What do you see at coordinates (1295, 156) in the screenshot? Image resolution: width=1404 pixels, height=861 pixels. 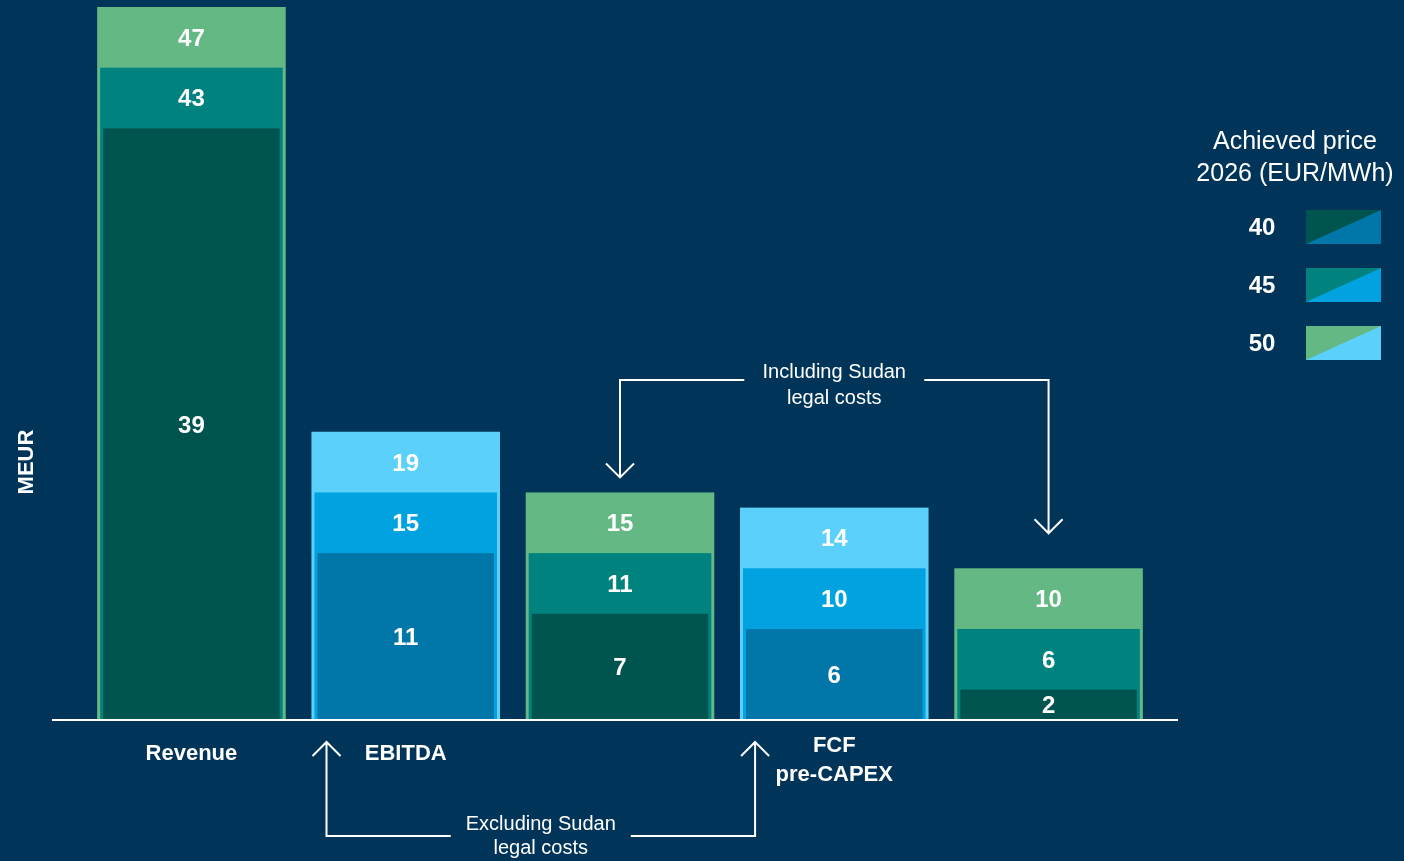 I see `legend-title: Achieved price 2026 (EUR/MWh)` at bounding box center [1295, 156].